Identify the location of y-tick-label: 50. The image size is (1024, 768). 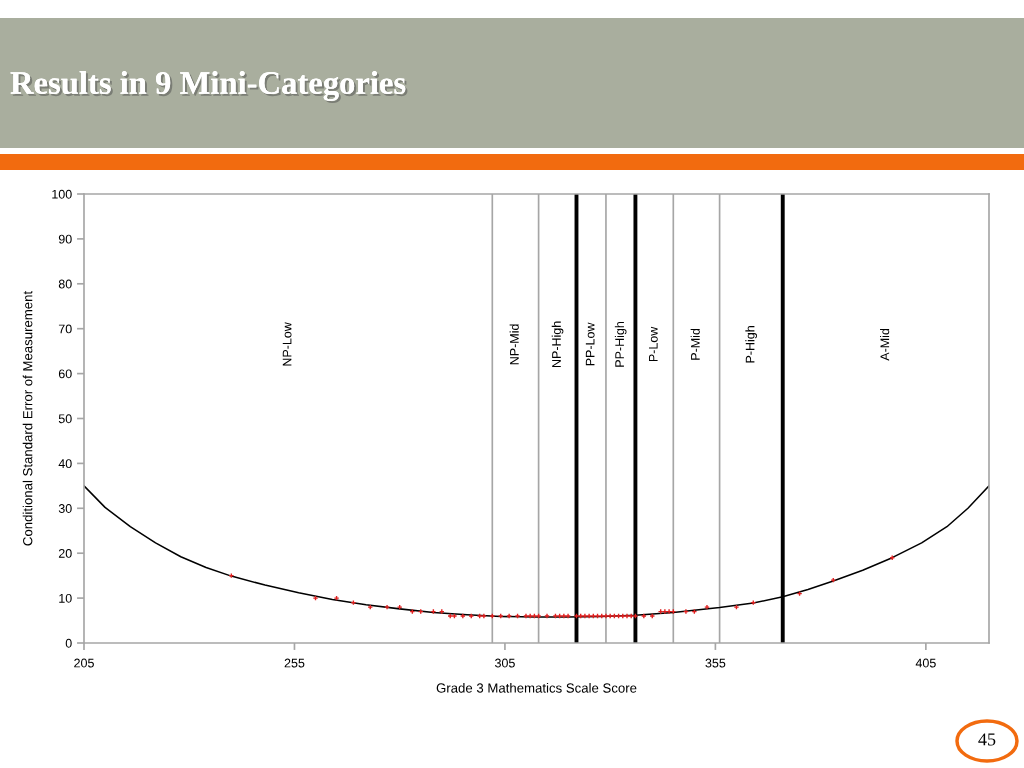
(65, 419).